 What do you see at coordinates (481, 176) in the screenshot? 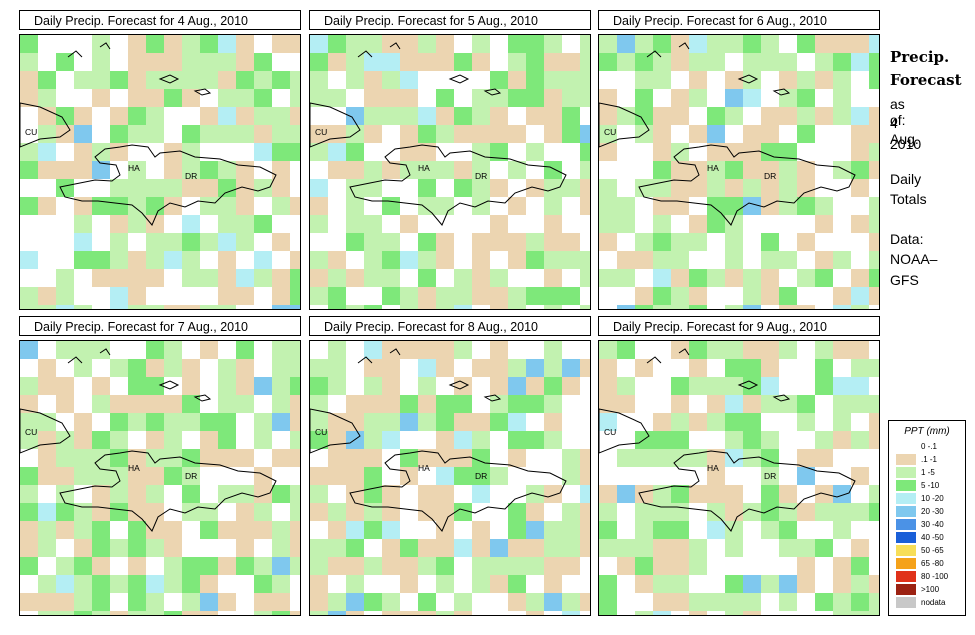
I see `label-dominican-republic: DR` at bounding box center [481, 176].